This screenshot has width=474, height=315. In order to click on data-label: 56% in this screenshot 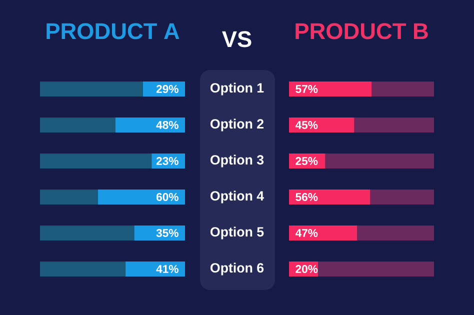, I will do `click(307, 197)`.